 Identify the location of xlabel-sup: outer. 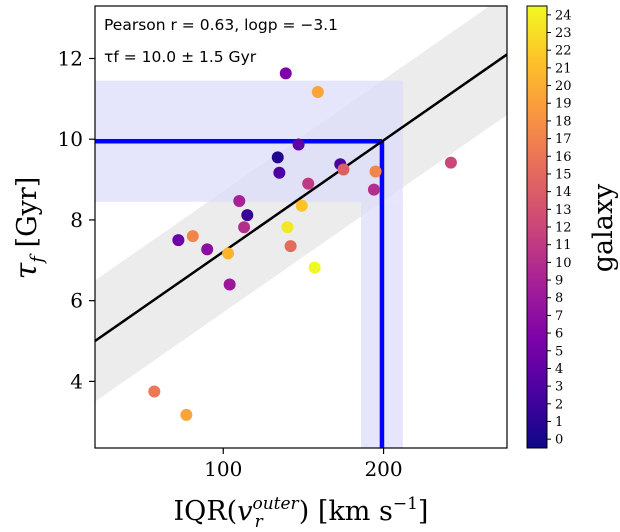
(275, 504).